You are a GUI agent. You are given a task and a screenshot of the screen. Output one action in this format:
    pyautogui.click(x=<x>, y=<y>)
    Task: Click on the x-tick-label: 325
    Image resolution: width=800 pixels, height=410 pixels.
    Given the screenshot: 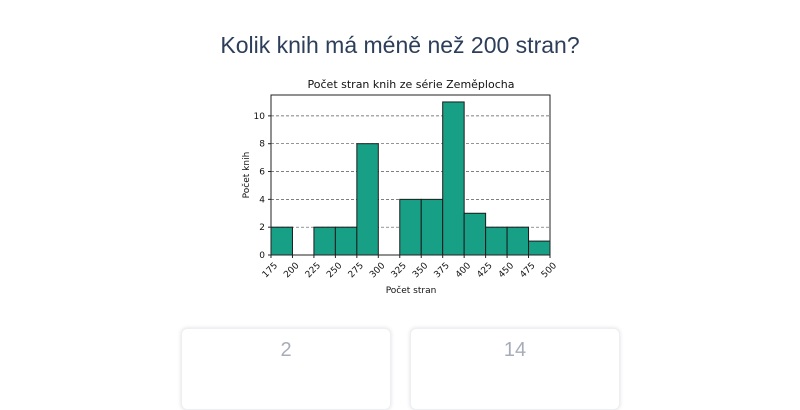 What is the action you would take?
    pyautogui.click(x=399, y=270)
    